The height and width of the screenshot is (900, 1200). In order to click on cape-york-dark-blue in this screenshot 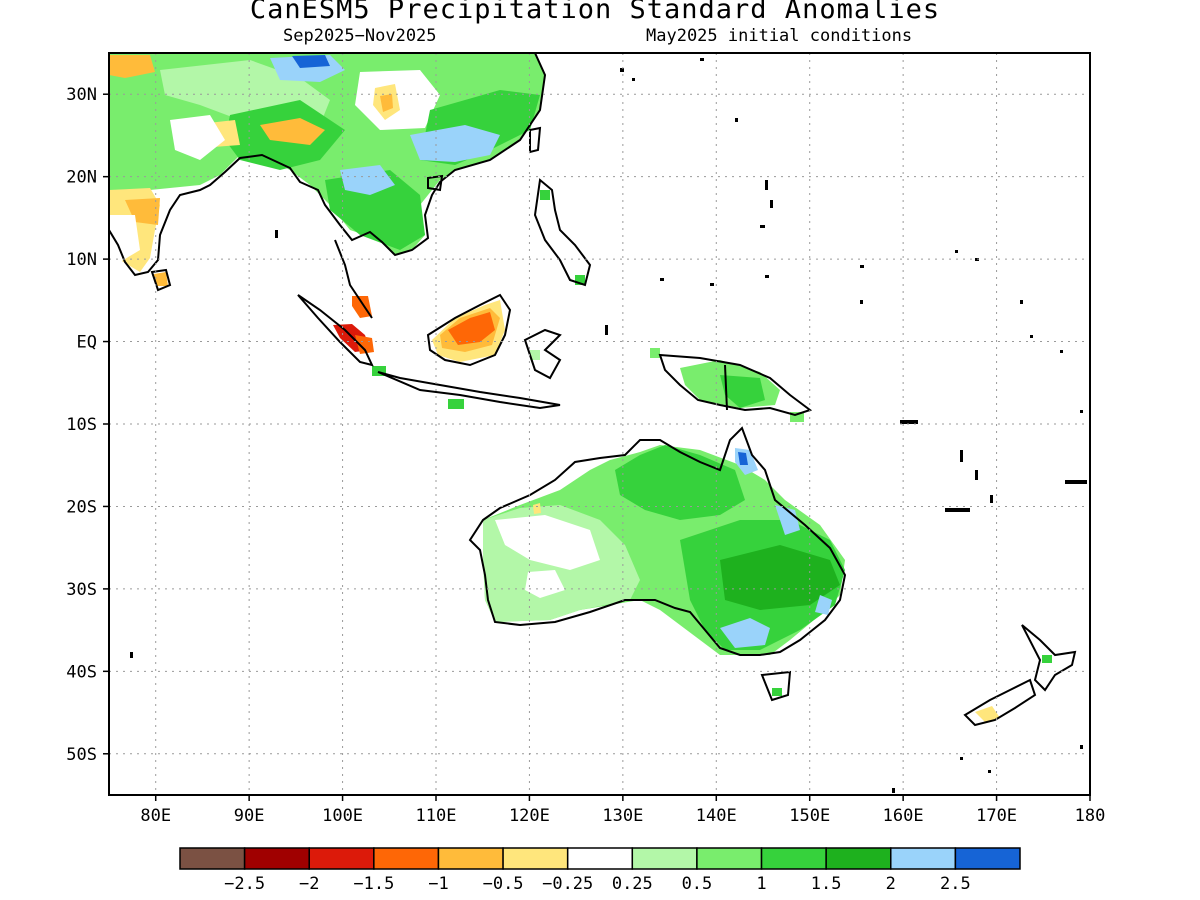, I will do `click(743, 458)`.